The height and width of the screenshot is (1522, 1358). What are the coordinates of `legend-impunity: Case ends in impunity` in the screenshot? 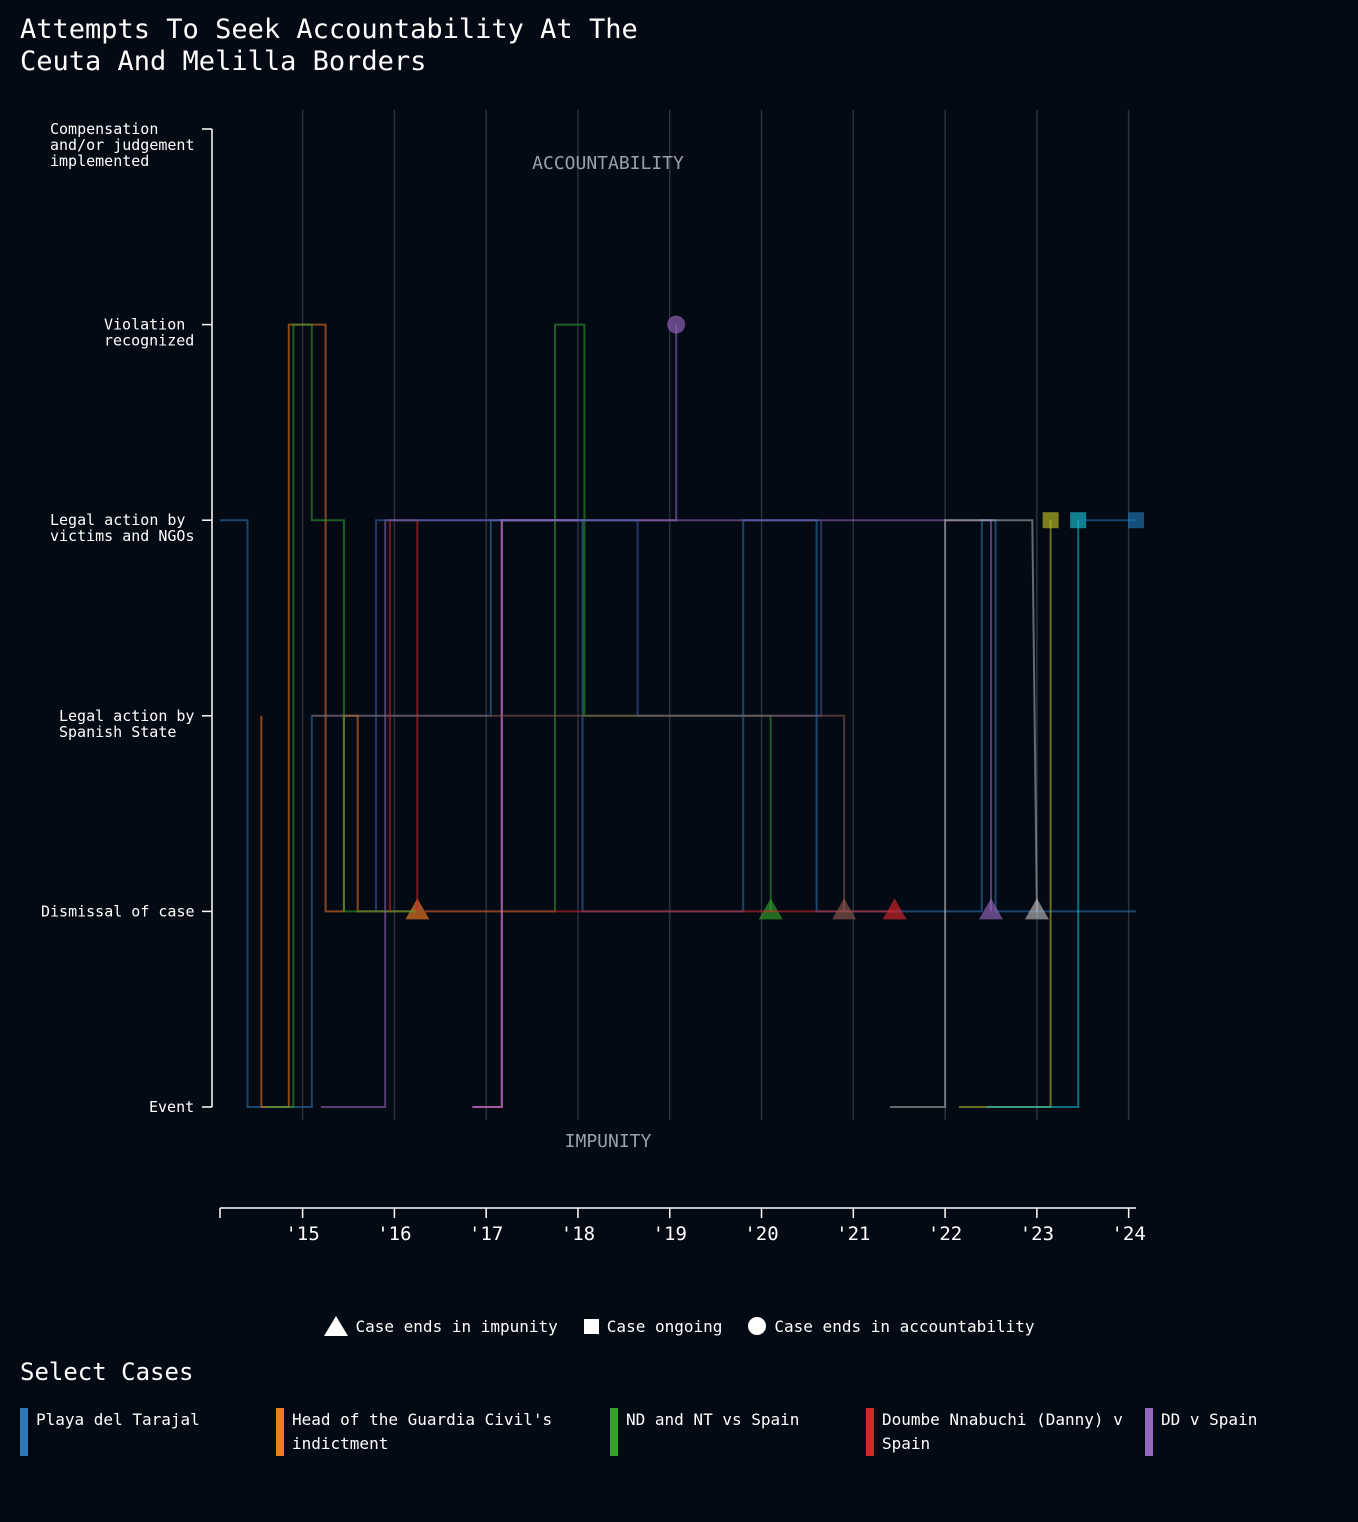 It's located at (440, 1326).